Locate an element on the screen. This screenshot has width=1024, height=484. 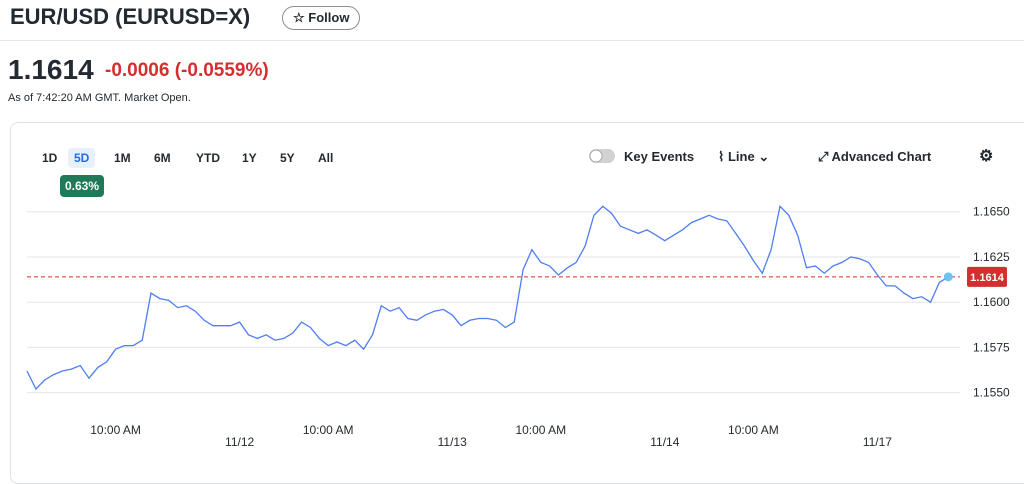
range-tab: 1M is located at coordinates (122, 158).